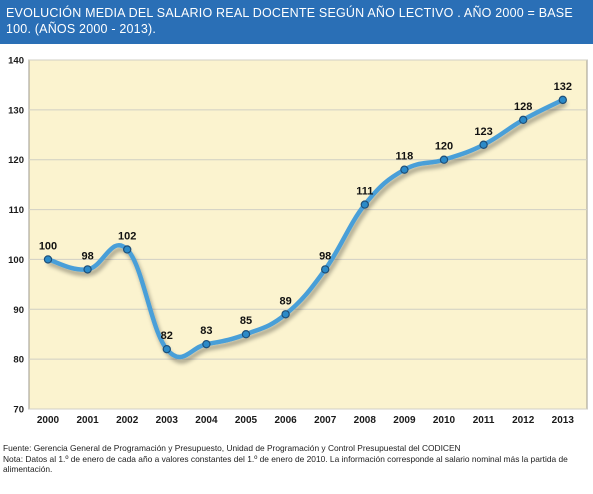  Describe the element at coordinates (523, 120) in the screenshot. I see `data-point-2012` at that location.